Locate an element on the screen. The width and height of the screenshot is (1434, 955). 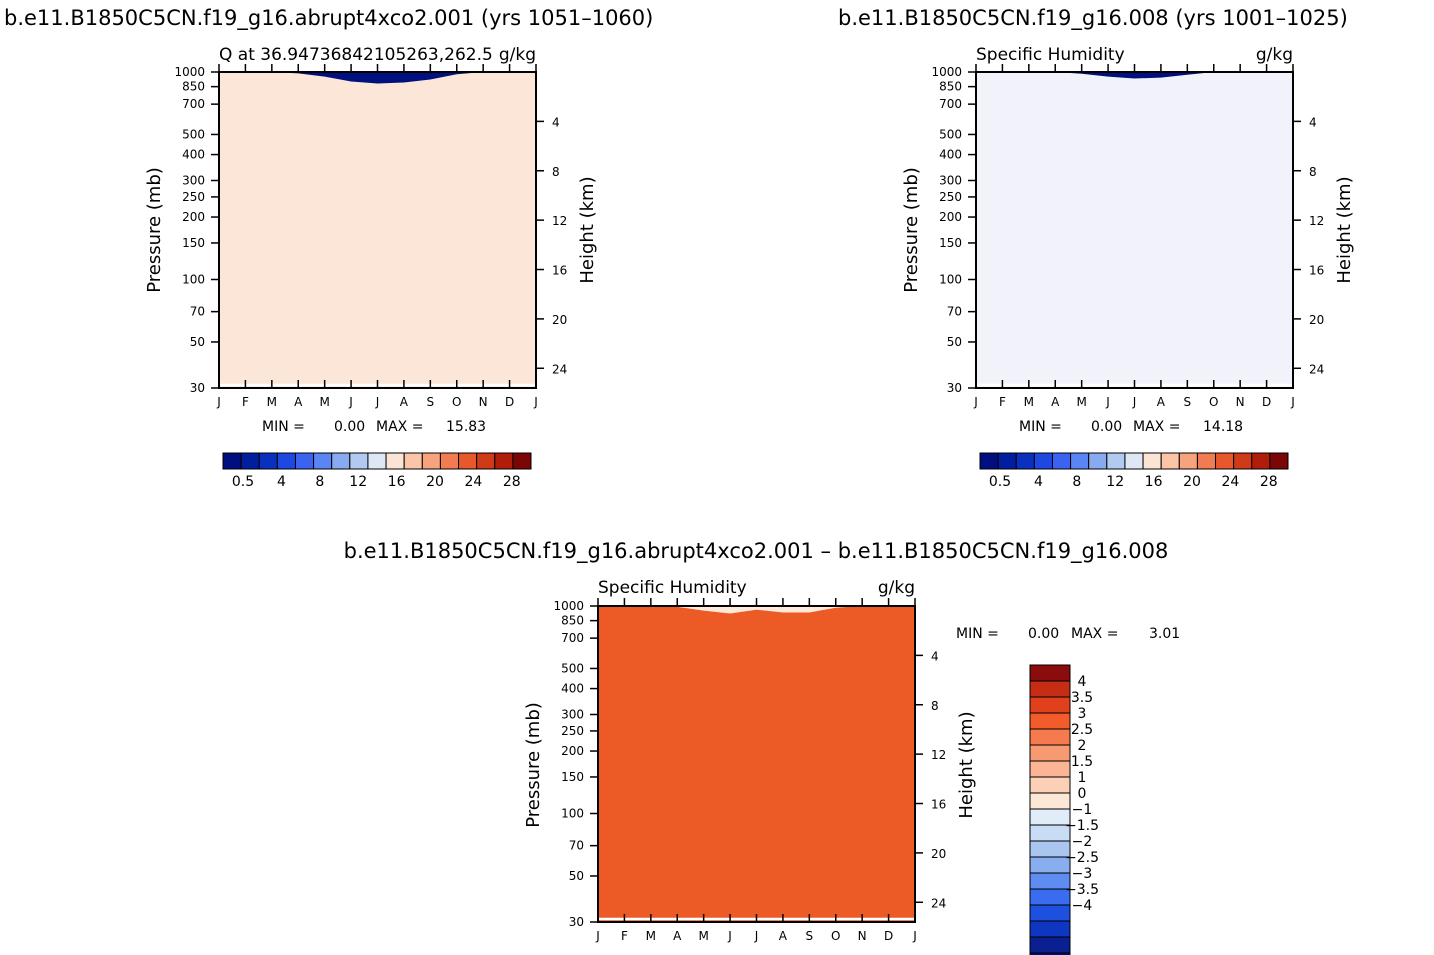
diff-max-value: 3.01 is located at coordinates (1164, 634).